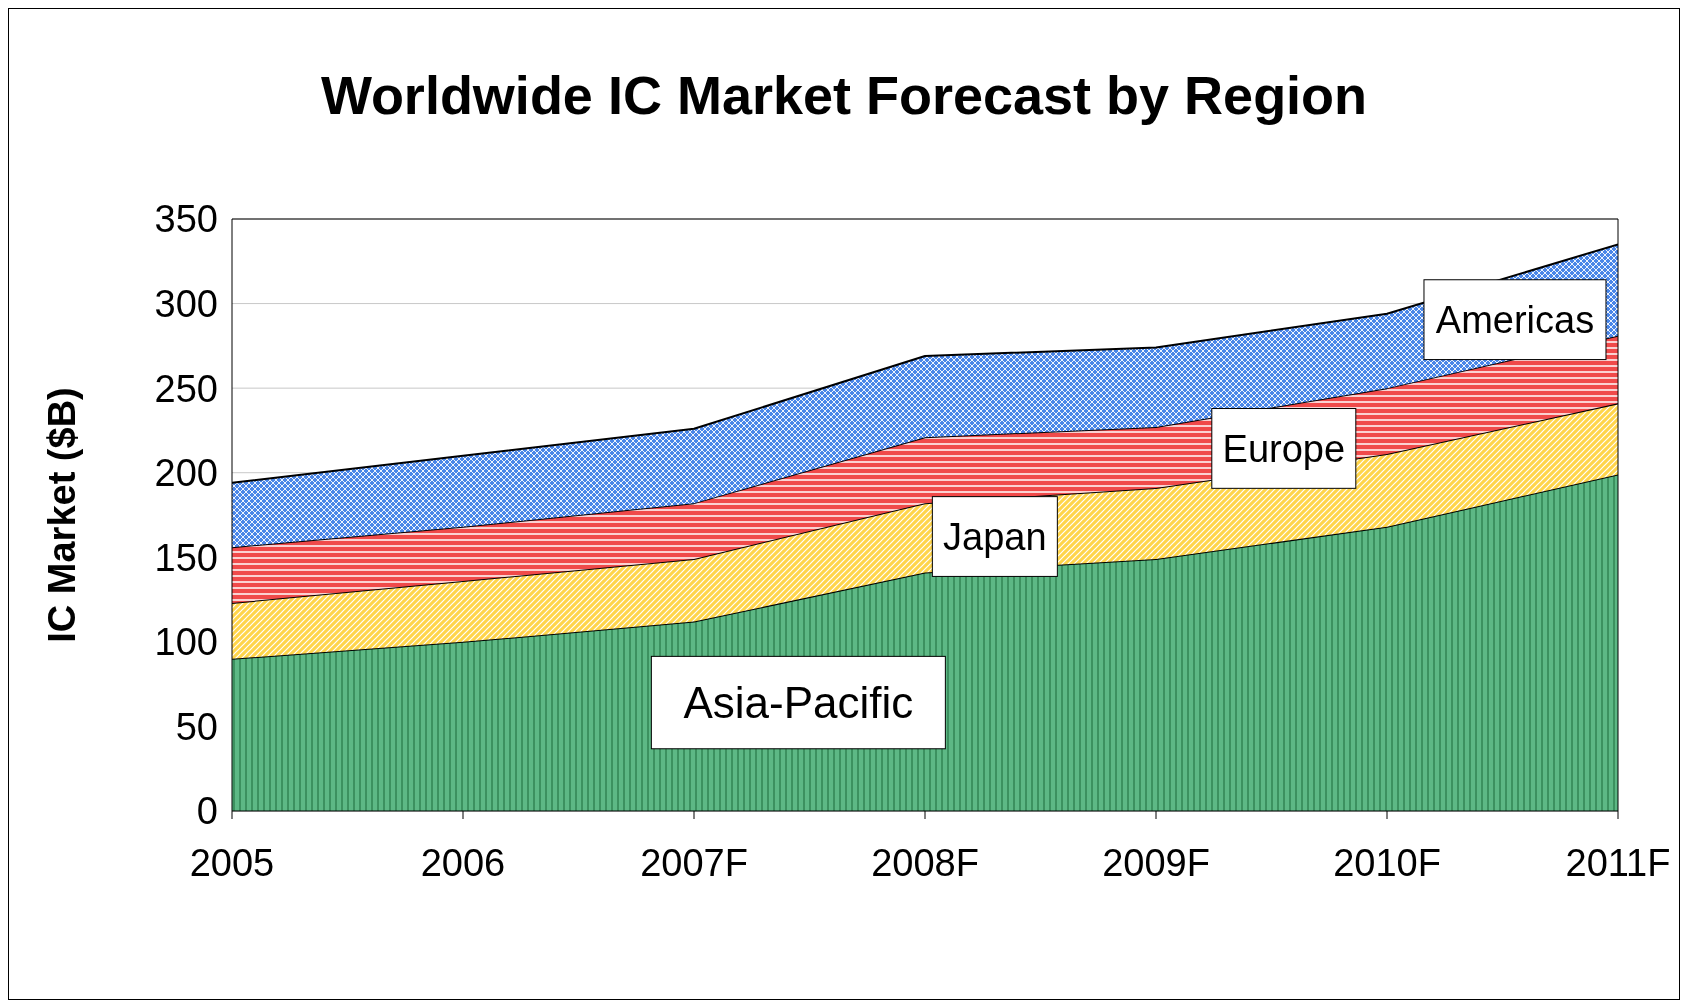 The image size is (1686, 1006). Describe the element at coordinates (798, 702) in the screenshot. I see `series-label: Asia-Pacific` at that location.